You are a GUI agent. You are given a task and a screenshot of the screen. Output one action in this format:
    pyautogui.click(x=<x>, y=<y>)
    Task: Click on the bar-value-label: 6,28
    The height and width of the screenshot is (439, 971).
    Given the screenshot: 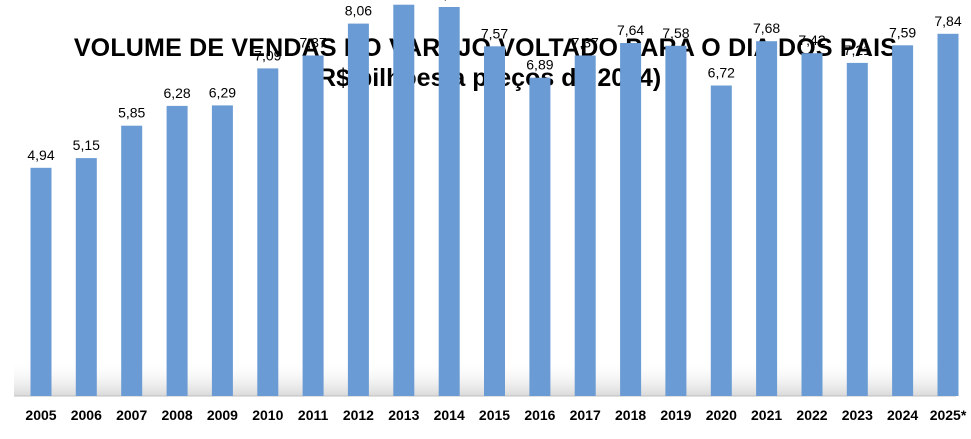 What is the action you would take?
    pyautogui.click(x=176, y=93)
    